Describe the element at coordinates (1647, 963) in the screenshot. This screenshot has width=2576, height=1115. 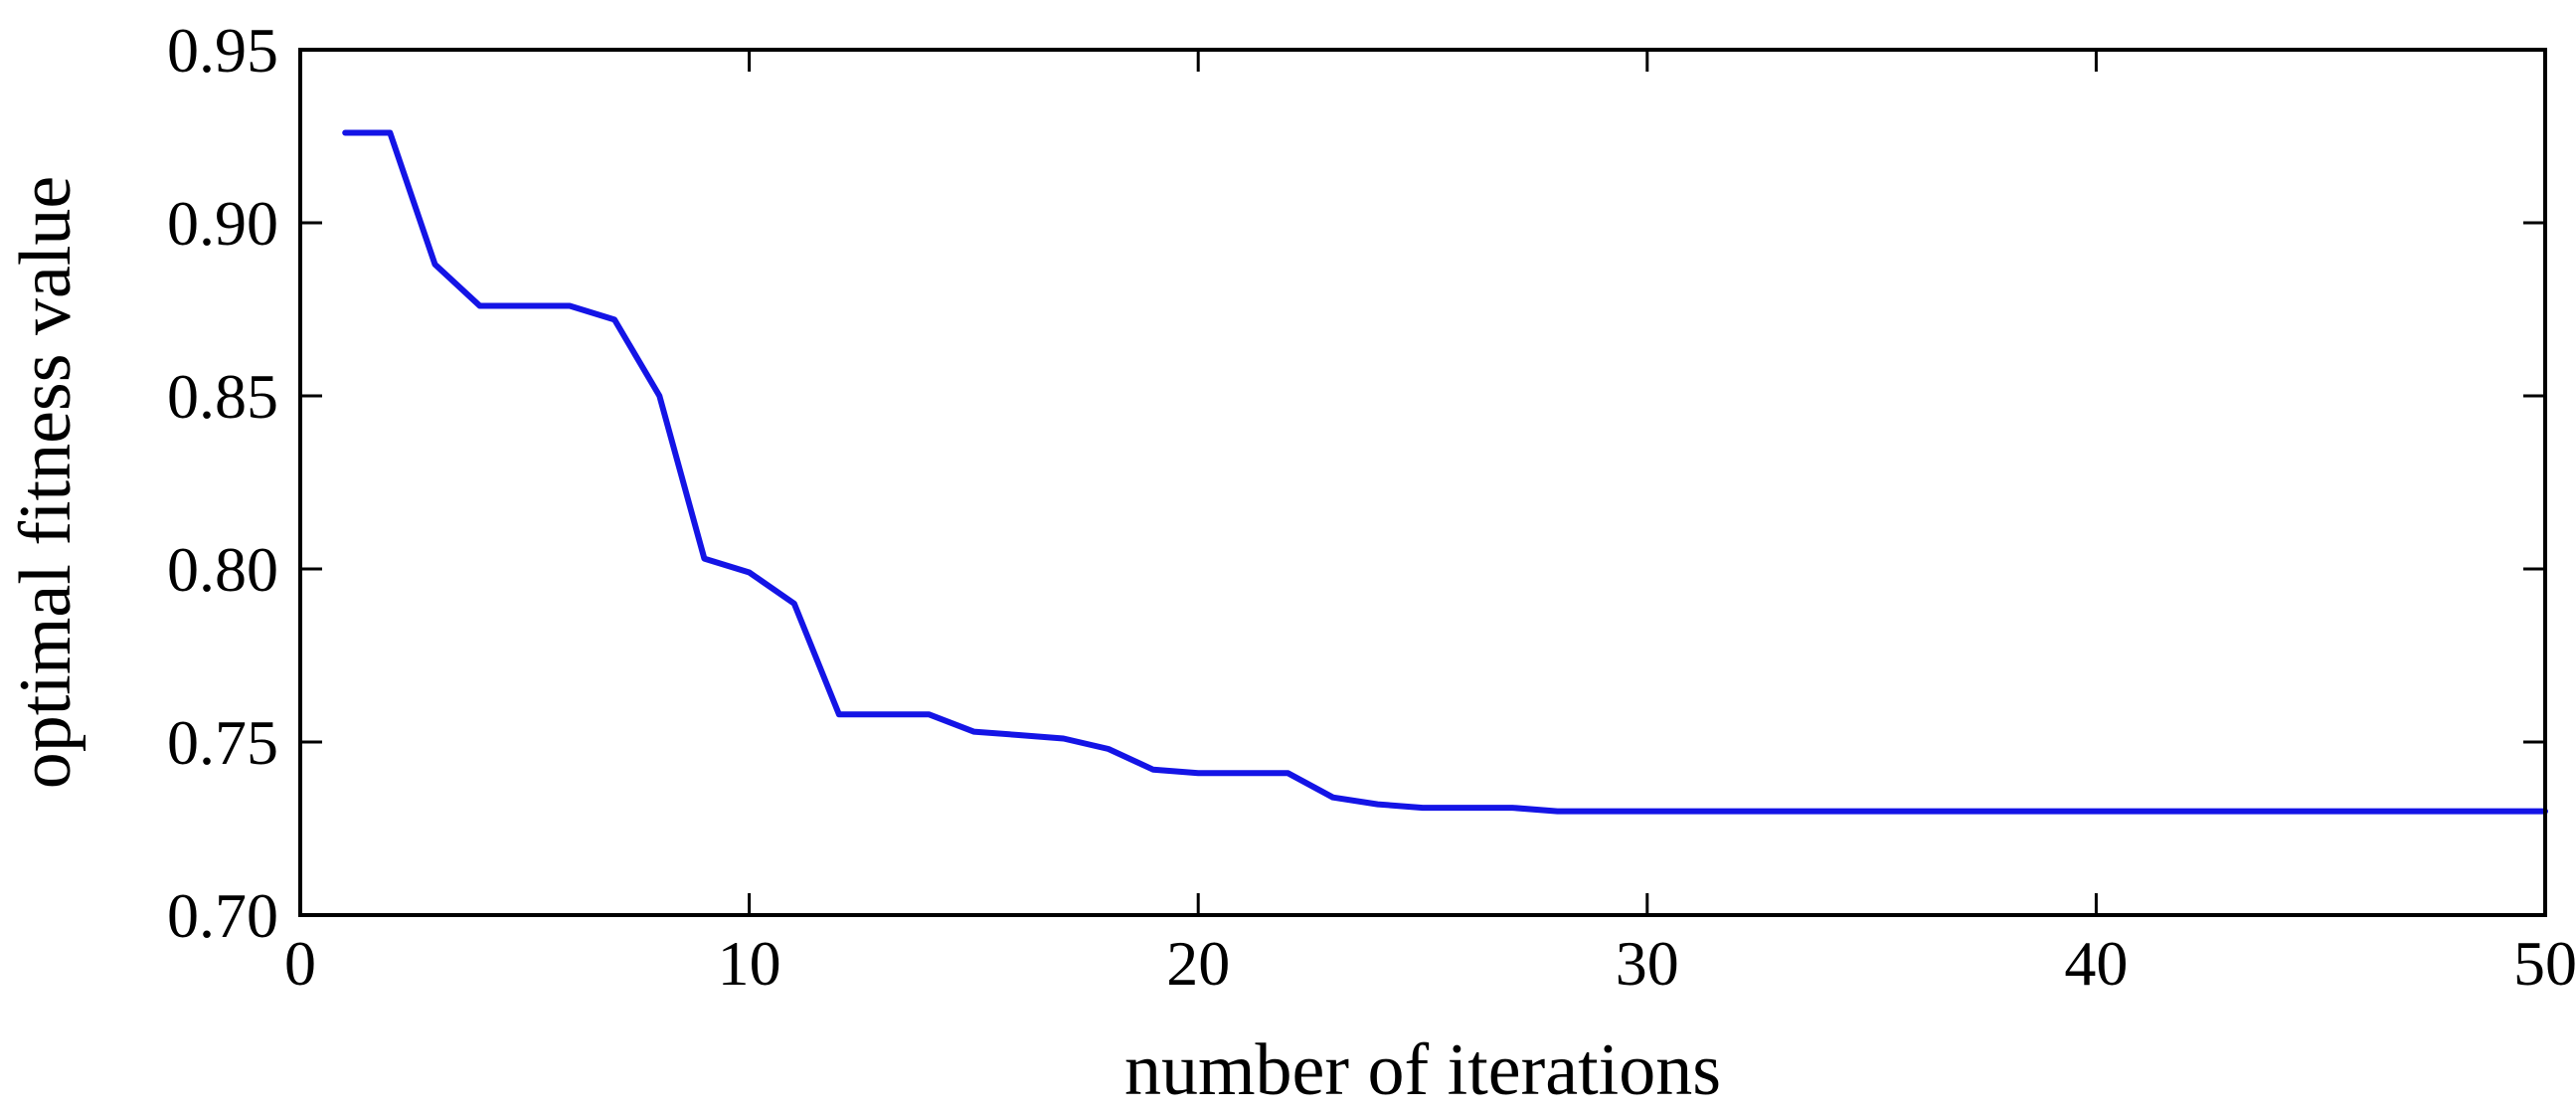
I see `x-tick-label: 30` at that location.